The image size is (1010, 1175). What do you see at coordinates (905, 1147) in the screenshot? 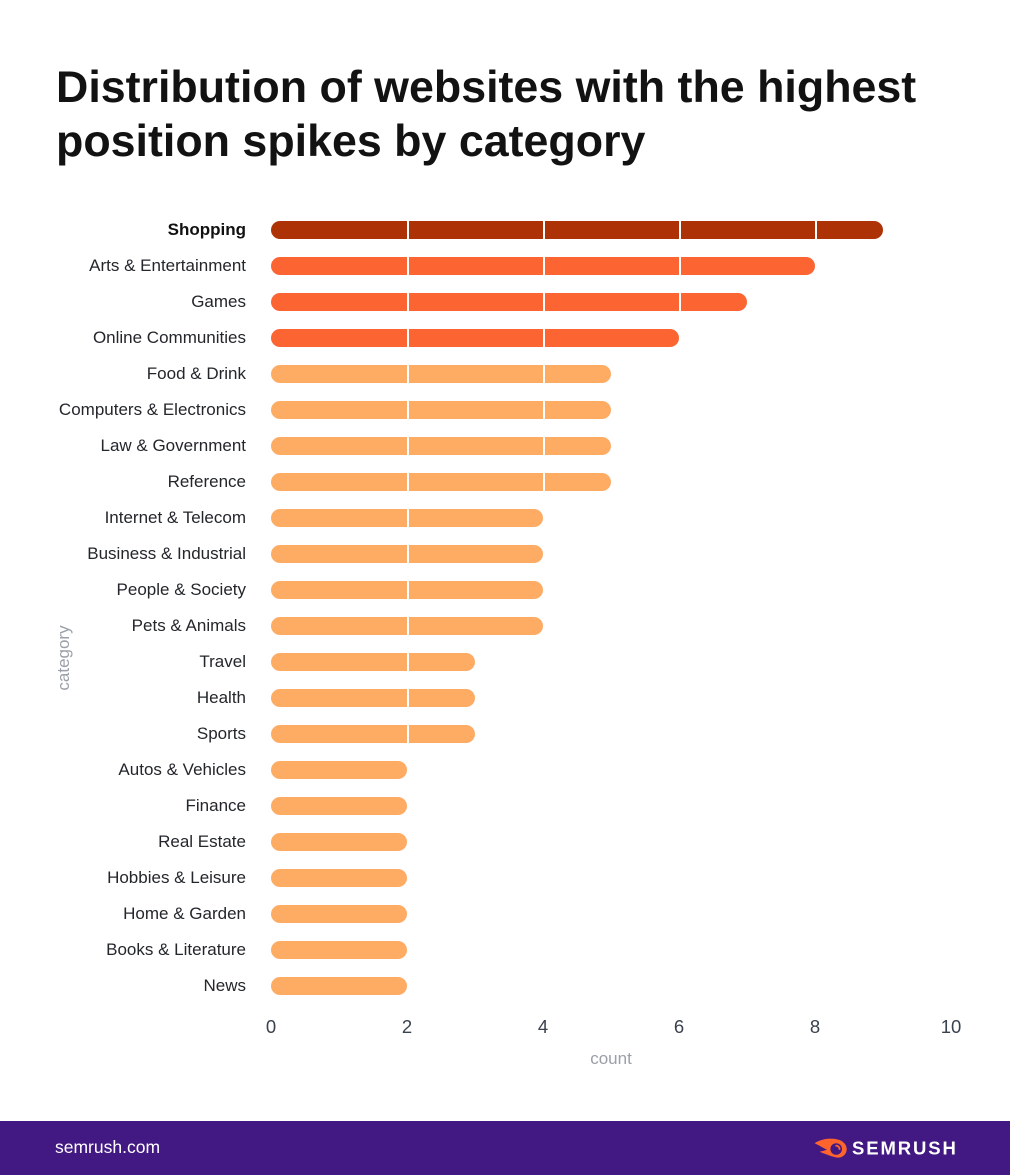
I see `svg-text: SEMRUSH` at bounding box center [905, 1147].